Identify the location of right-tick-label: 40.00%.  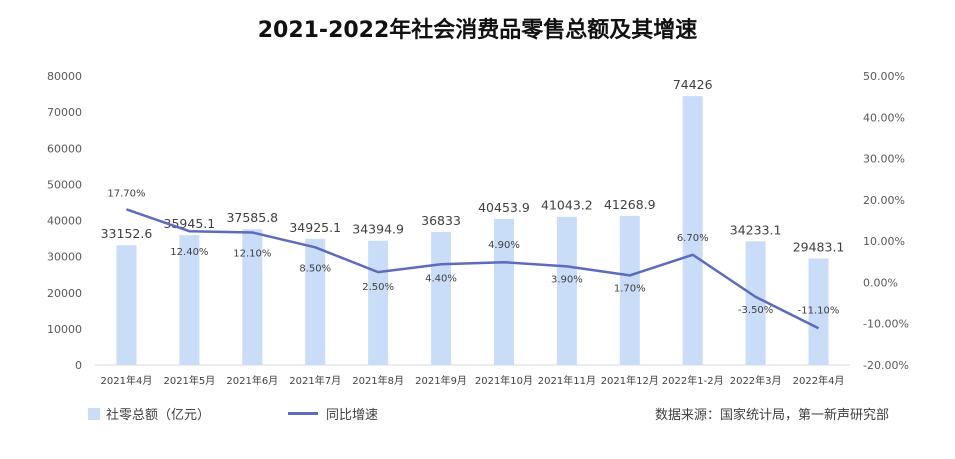
(884, 117).